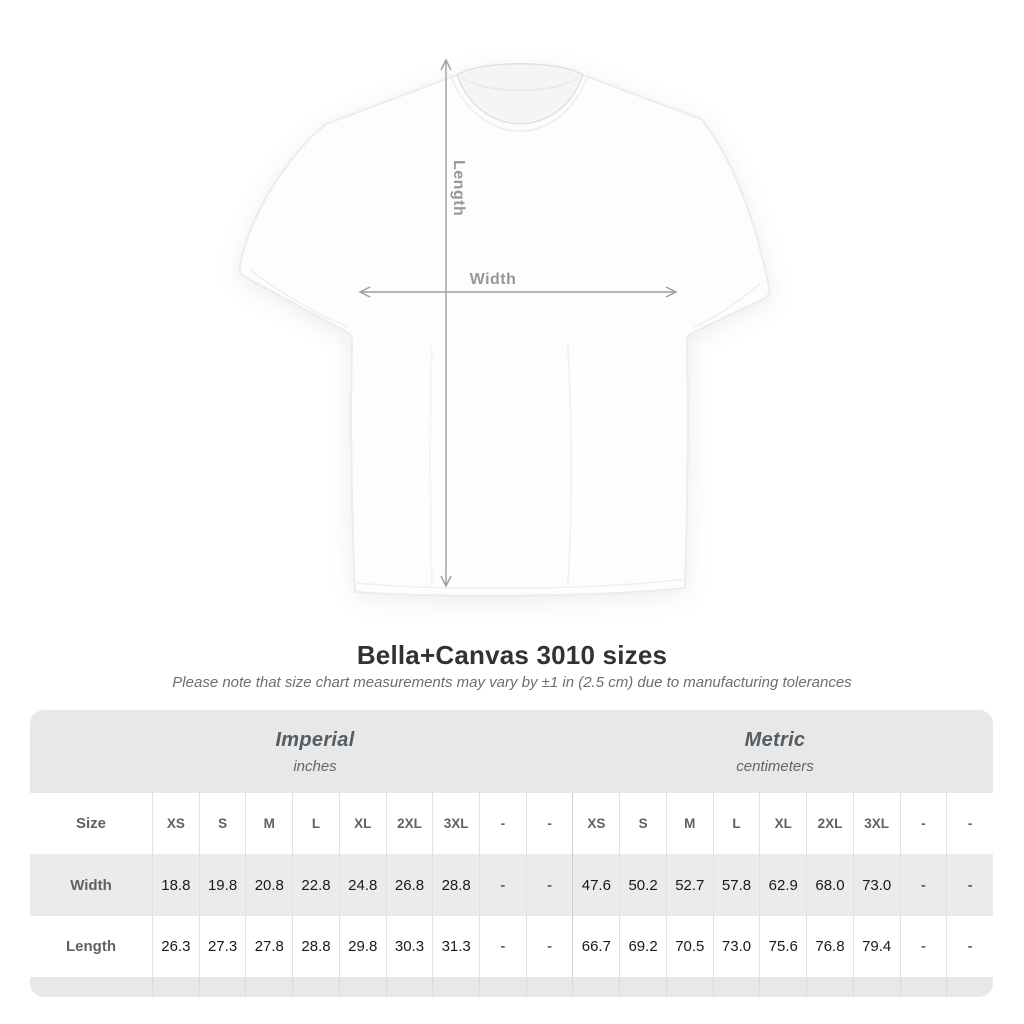 The height and width of the screenshot is (1024, 1024). Describe the element at coordinates (829, 885) in the screenshot. I see `width-value: 68.0` at that location.